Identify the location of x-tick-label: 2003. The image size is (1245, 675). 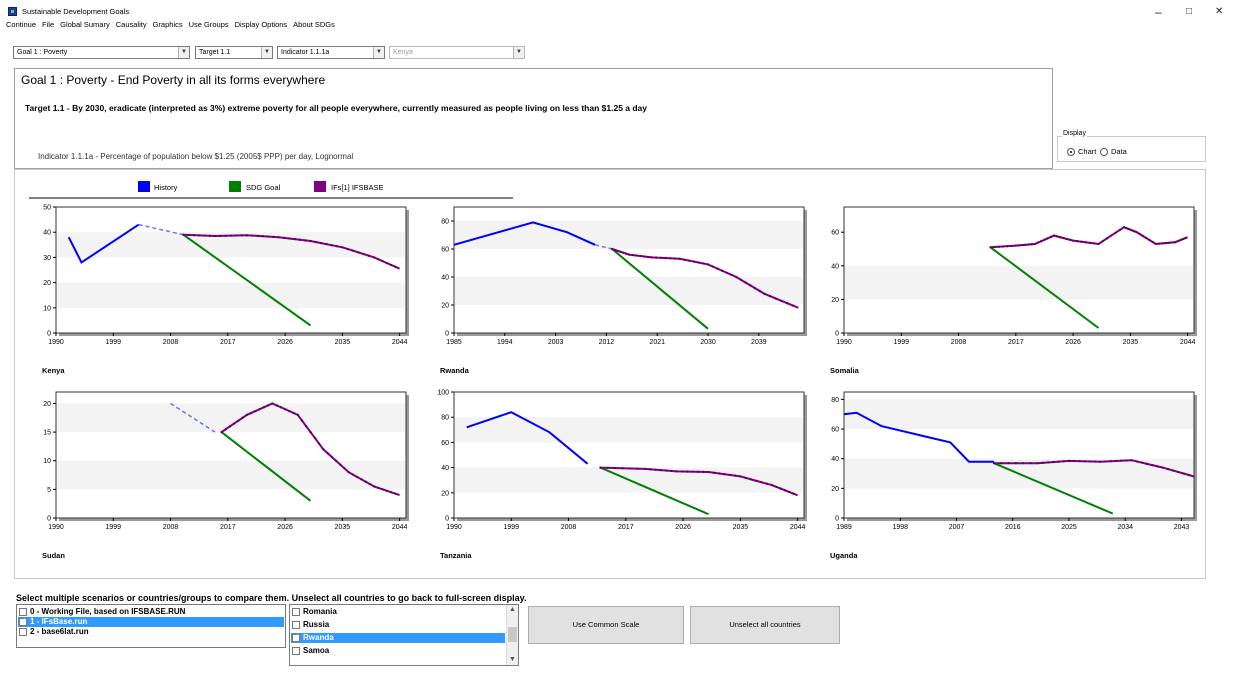
(556, 342).